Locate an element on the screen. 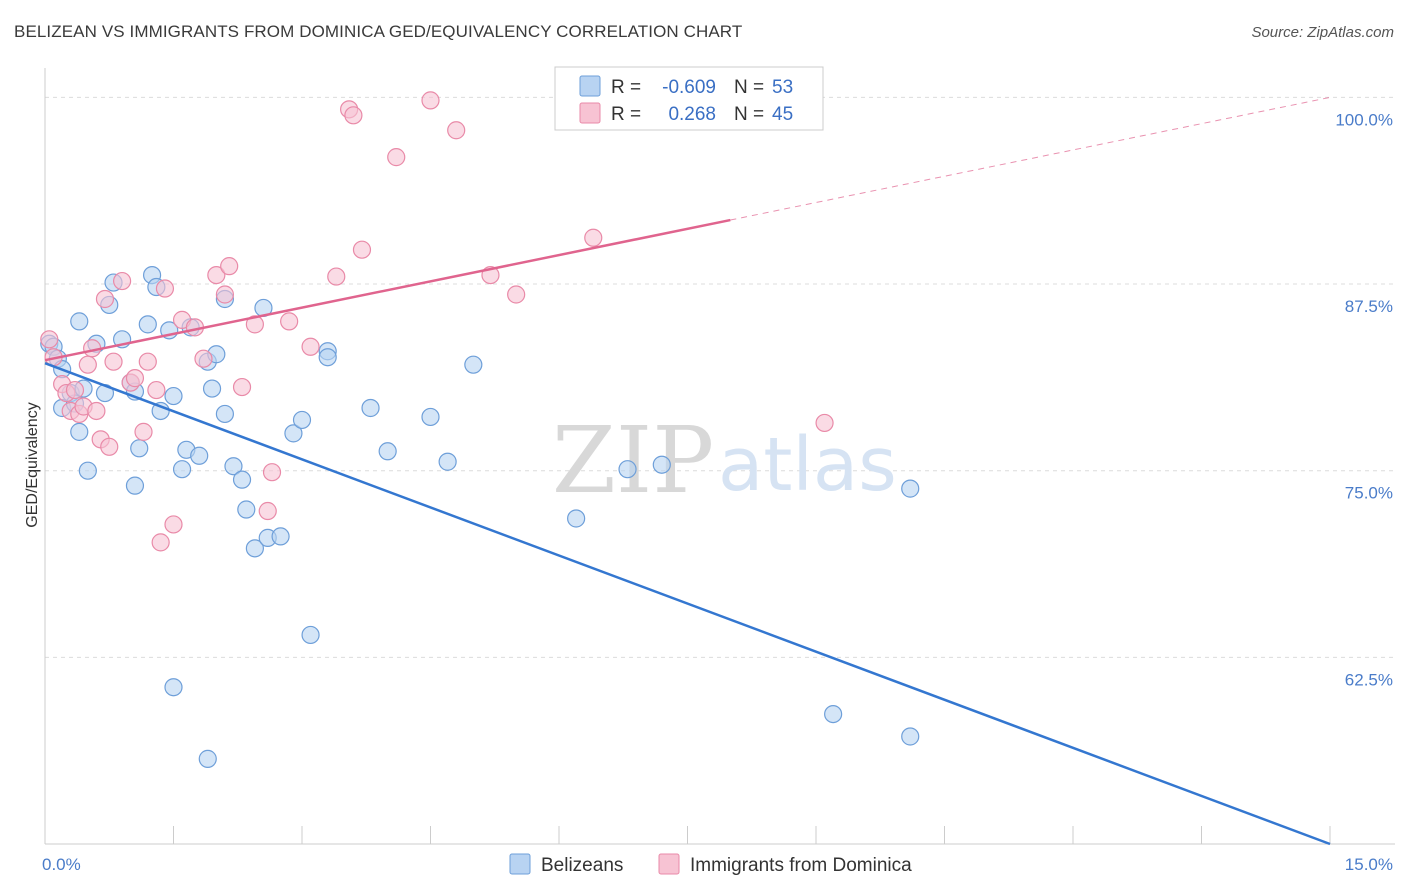 The image size is (1406, 892). y-tick-label: 100.0% is located at coordinates (1364, 119).